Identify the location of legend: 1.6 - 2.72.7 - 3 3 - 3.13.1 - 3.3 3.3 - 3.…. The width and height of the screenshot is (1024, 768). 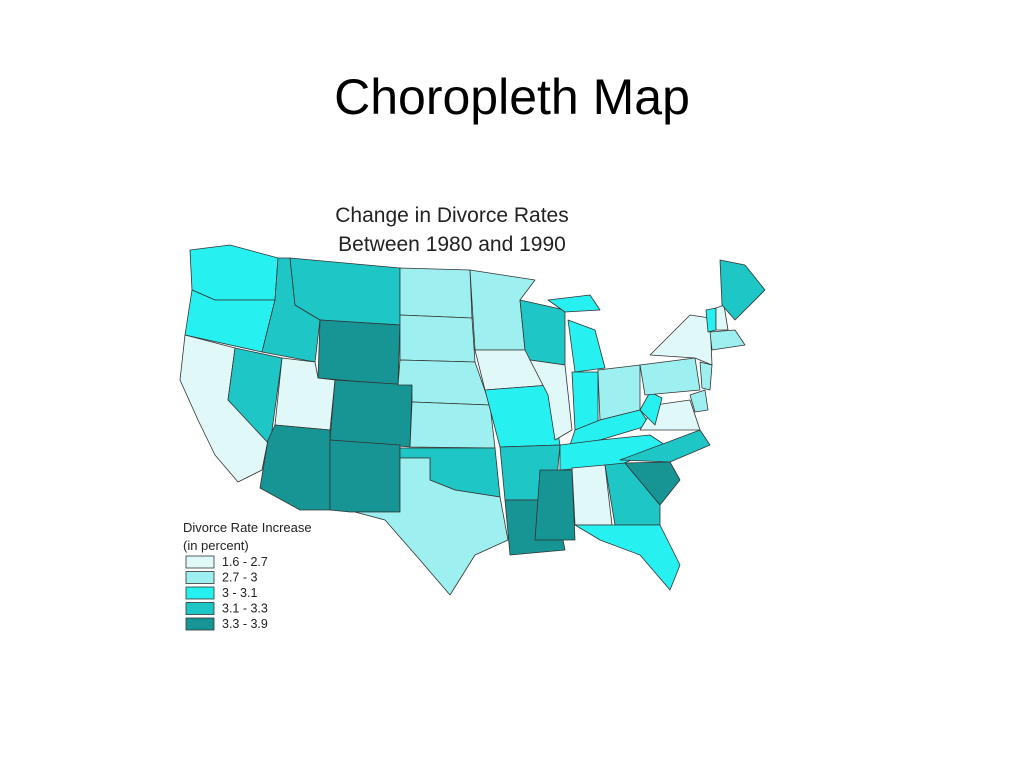
(226, 593).